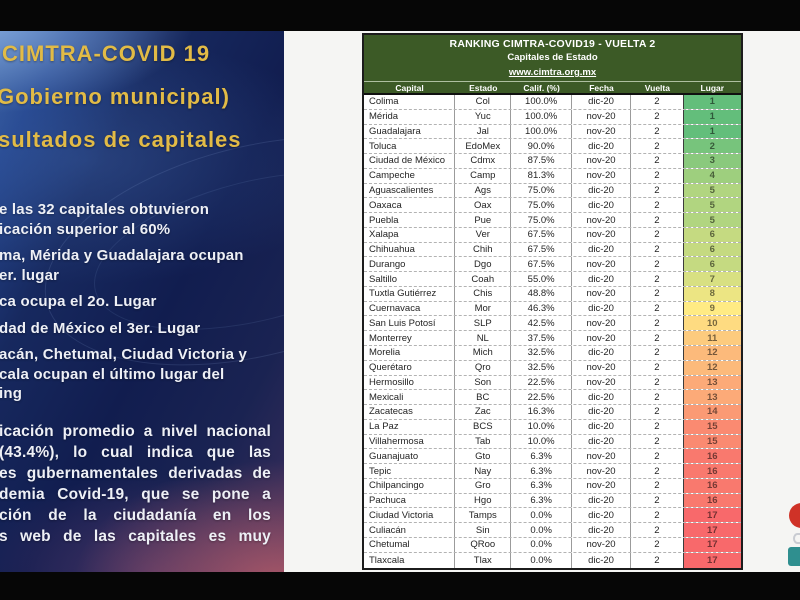 This screenshot has width=800, height=600. Describe the element at coordinates (124, 354) in the screenshot. I see `bullet-line: acán, Chetumal, Ciudad Victoria y` at that location.